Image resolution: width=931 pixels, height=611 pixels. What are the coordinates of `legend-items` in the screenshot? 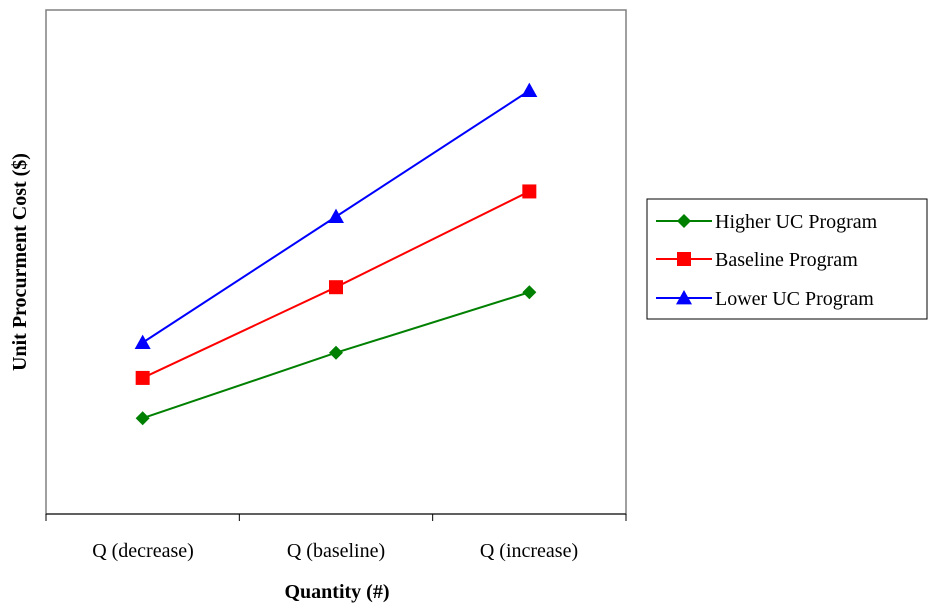 It's located at (684, 259).